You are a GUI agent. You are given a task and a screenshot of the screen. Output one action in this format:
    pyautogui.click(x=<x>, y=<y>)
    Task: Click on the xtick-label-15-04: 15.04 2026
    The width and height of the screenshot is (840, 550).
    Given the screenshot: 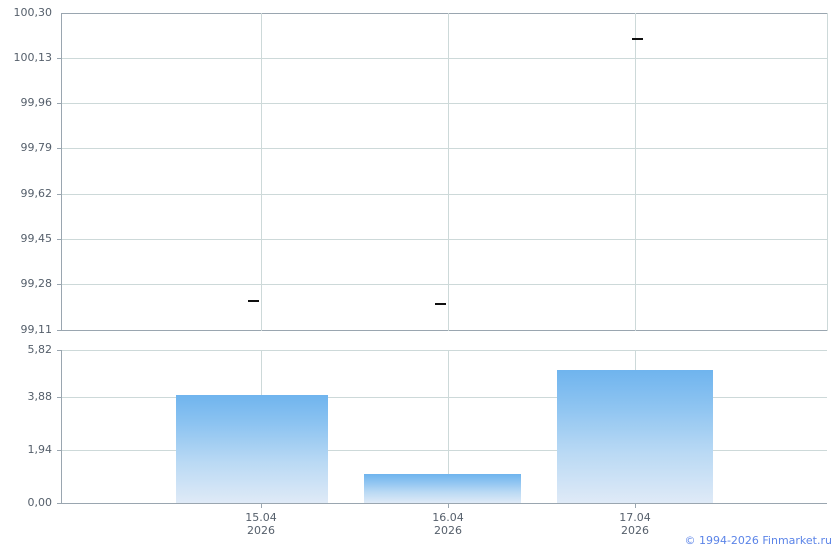 What is the action you would take?
    pyautogui.click(x=261, y=524)
    